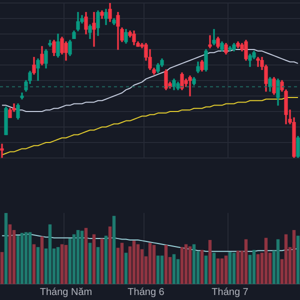 This screenshot has height=300, width=300. Describe the element at coordinates (146, 292) in the screenshot. I see `x-tick-label: Tháng 6` at that location.